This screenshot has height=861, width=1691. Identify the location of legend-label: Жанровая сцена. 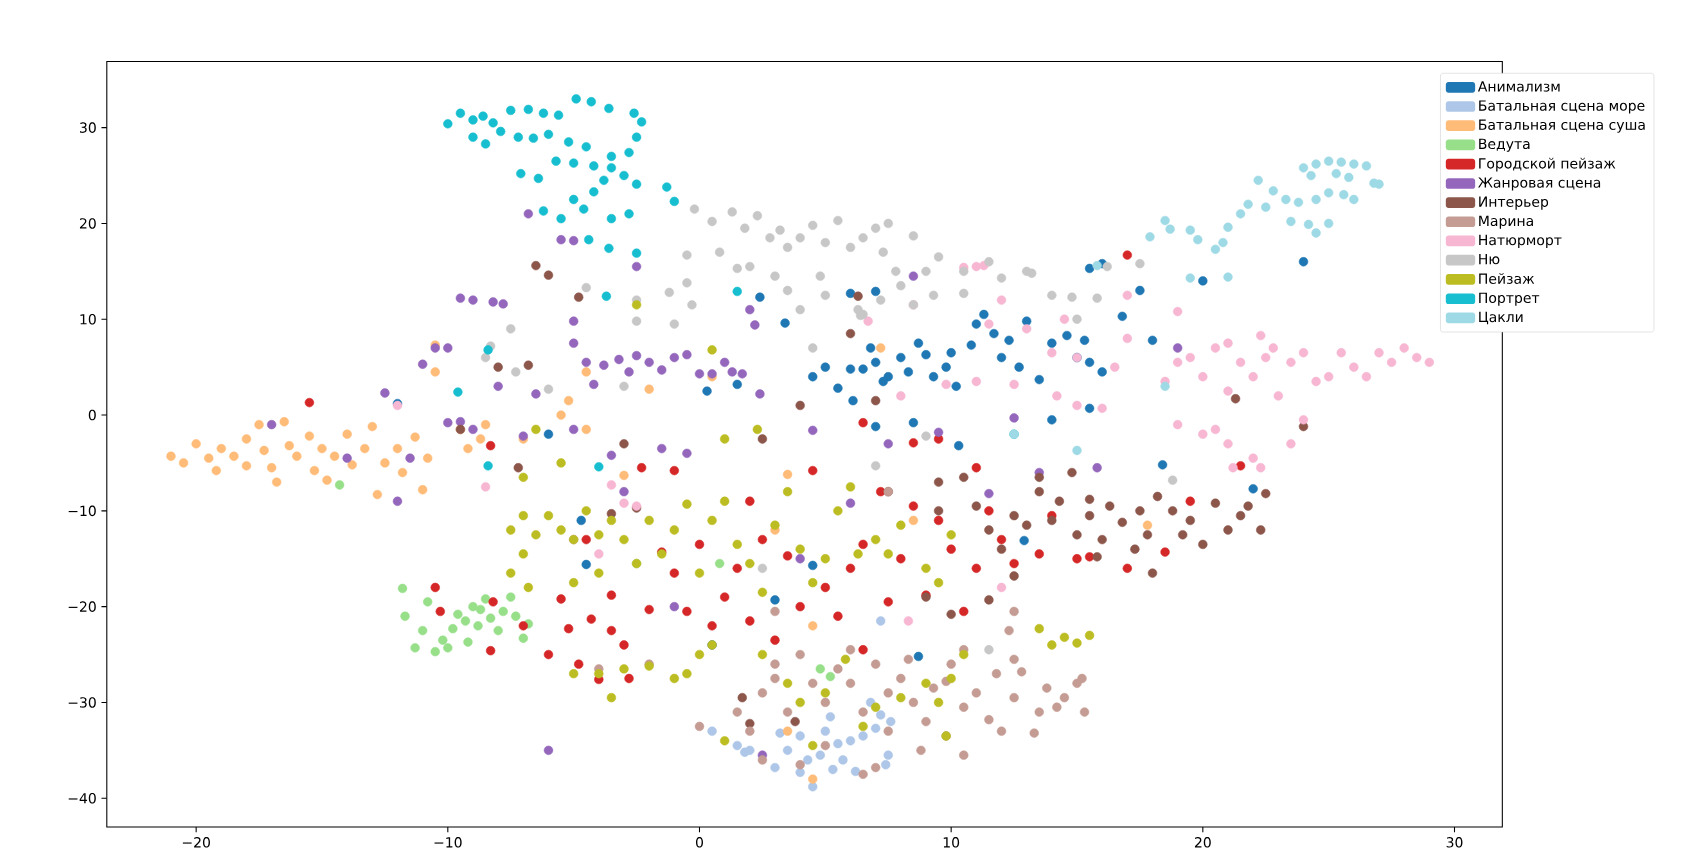
(1539, 184).